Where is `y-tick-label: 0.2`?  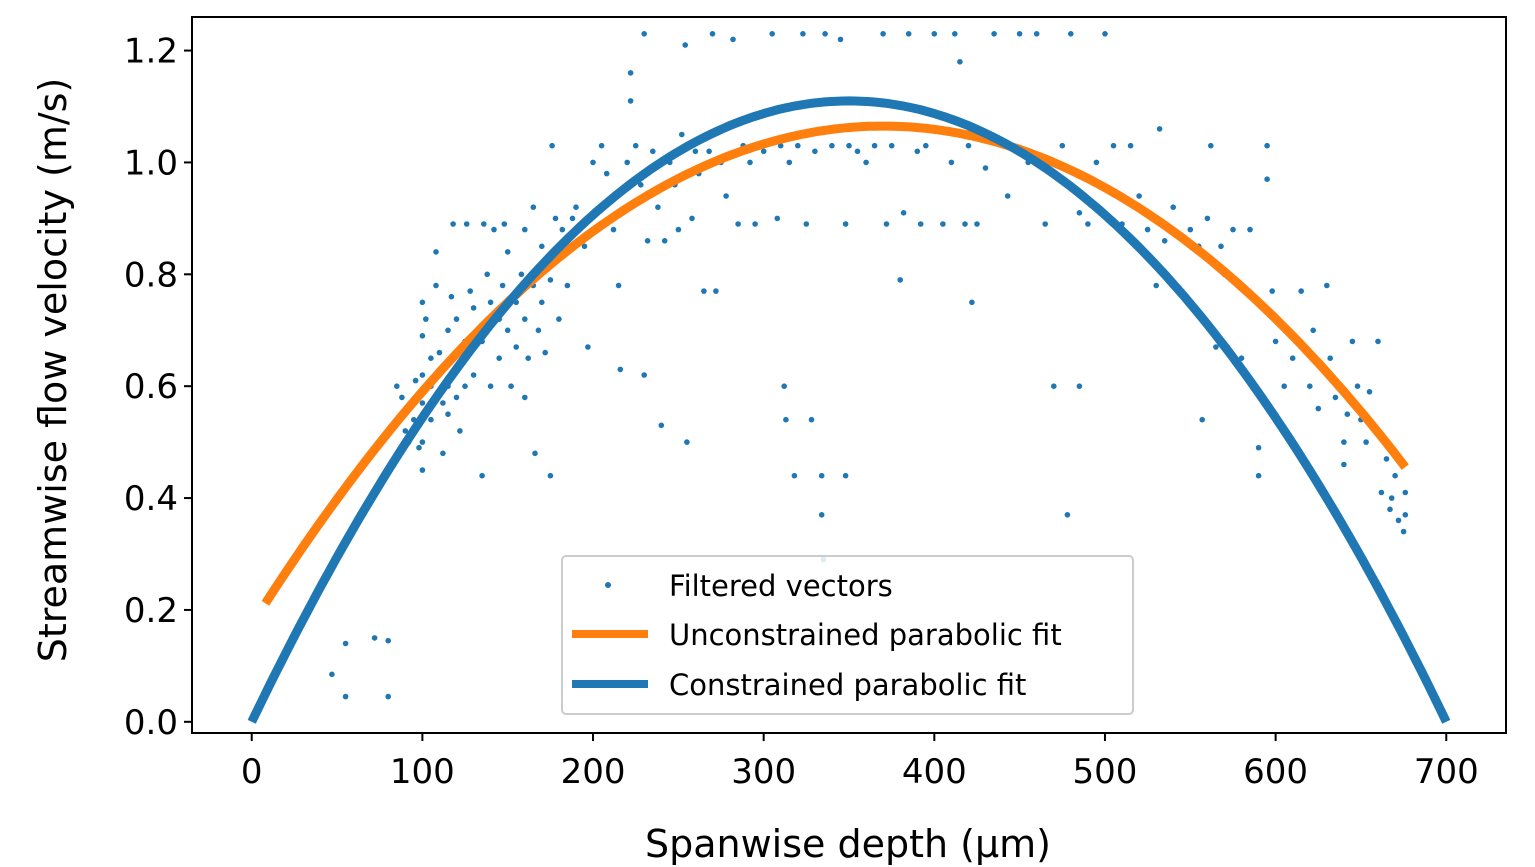 y-tick-label: 0.2 is located at coordinates (151, 611).